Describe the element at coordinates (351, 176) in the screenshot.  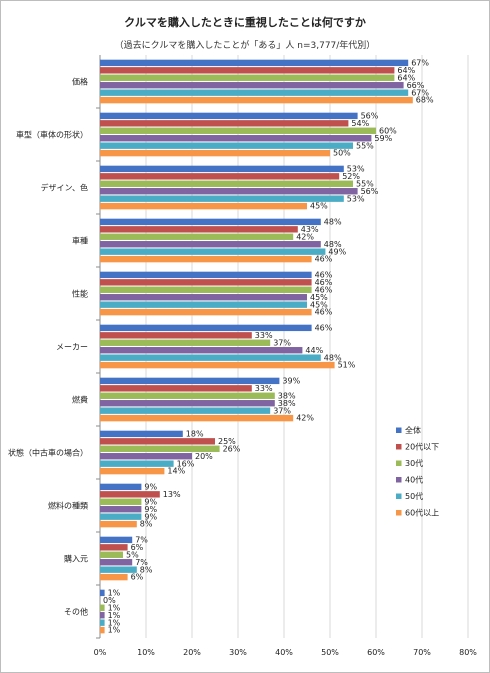
I see `data-label: 52%` at that location.